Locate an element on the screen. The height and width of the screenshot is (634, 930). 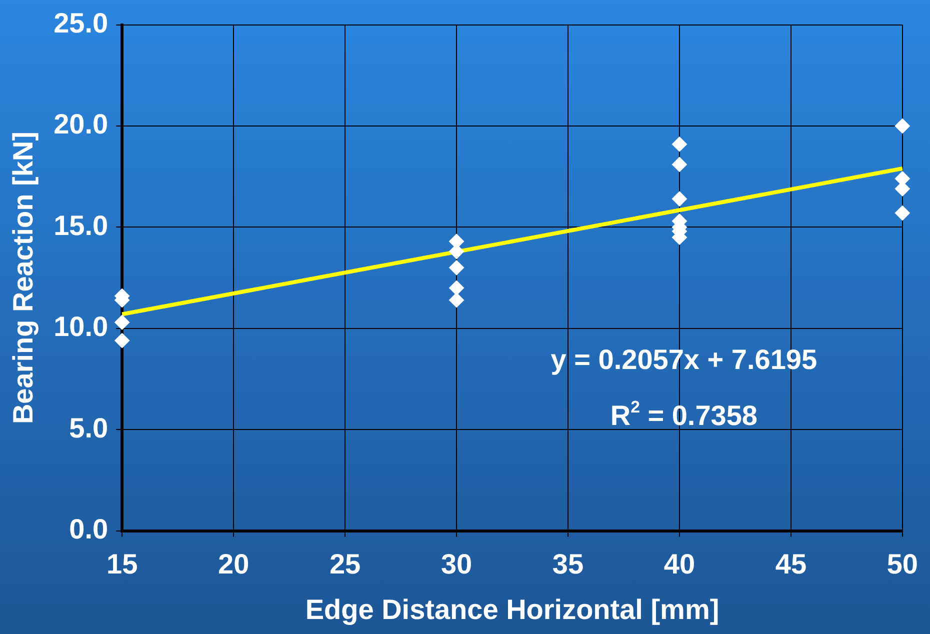
x-tick-label: 45 is located at coordinates (791, 564).